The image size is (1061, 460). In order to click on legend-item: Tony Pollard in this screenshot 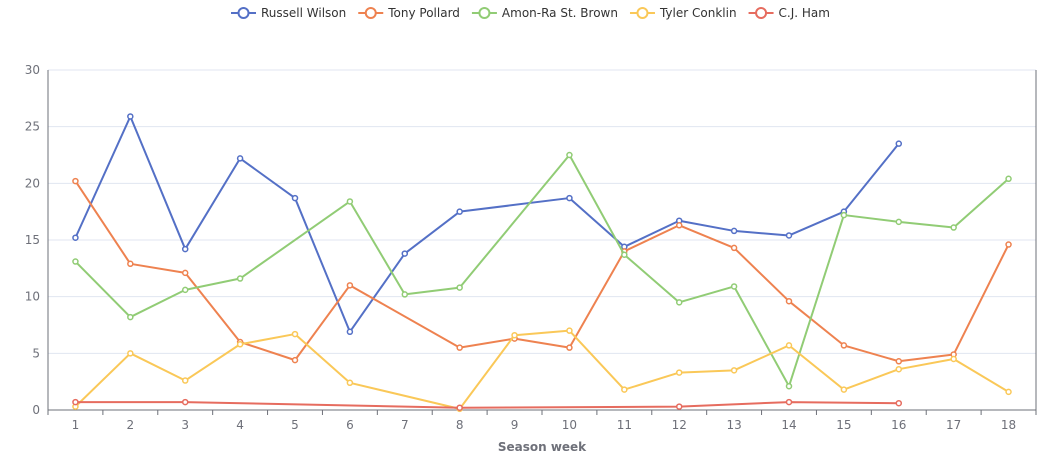, I will do `click(409, 13)`.